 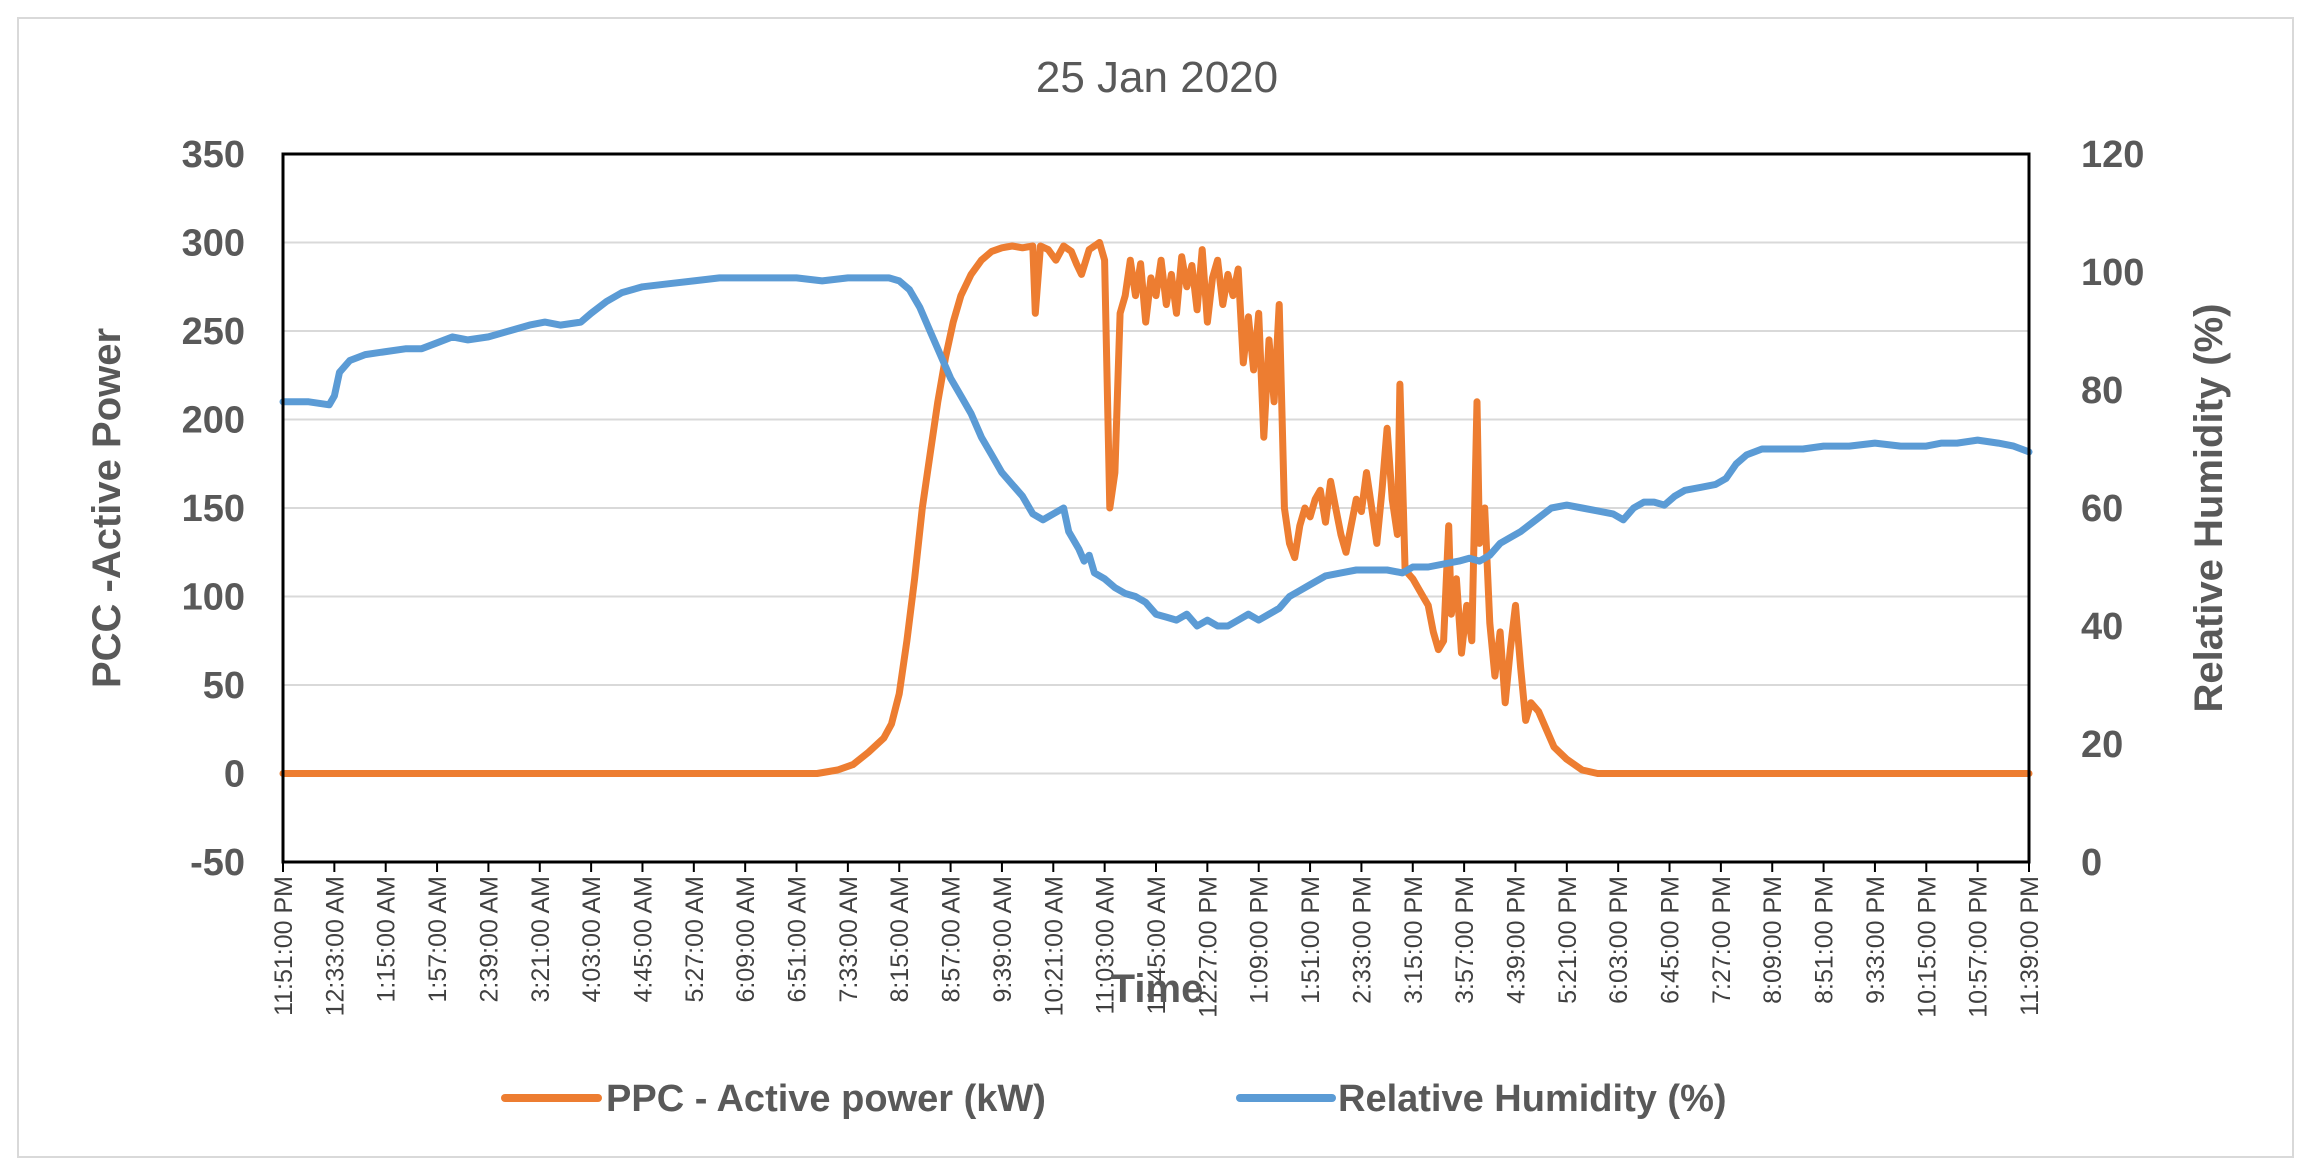 I want to click on y-right-tick-label: 100, so click(x=2112, y=273).